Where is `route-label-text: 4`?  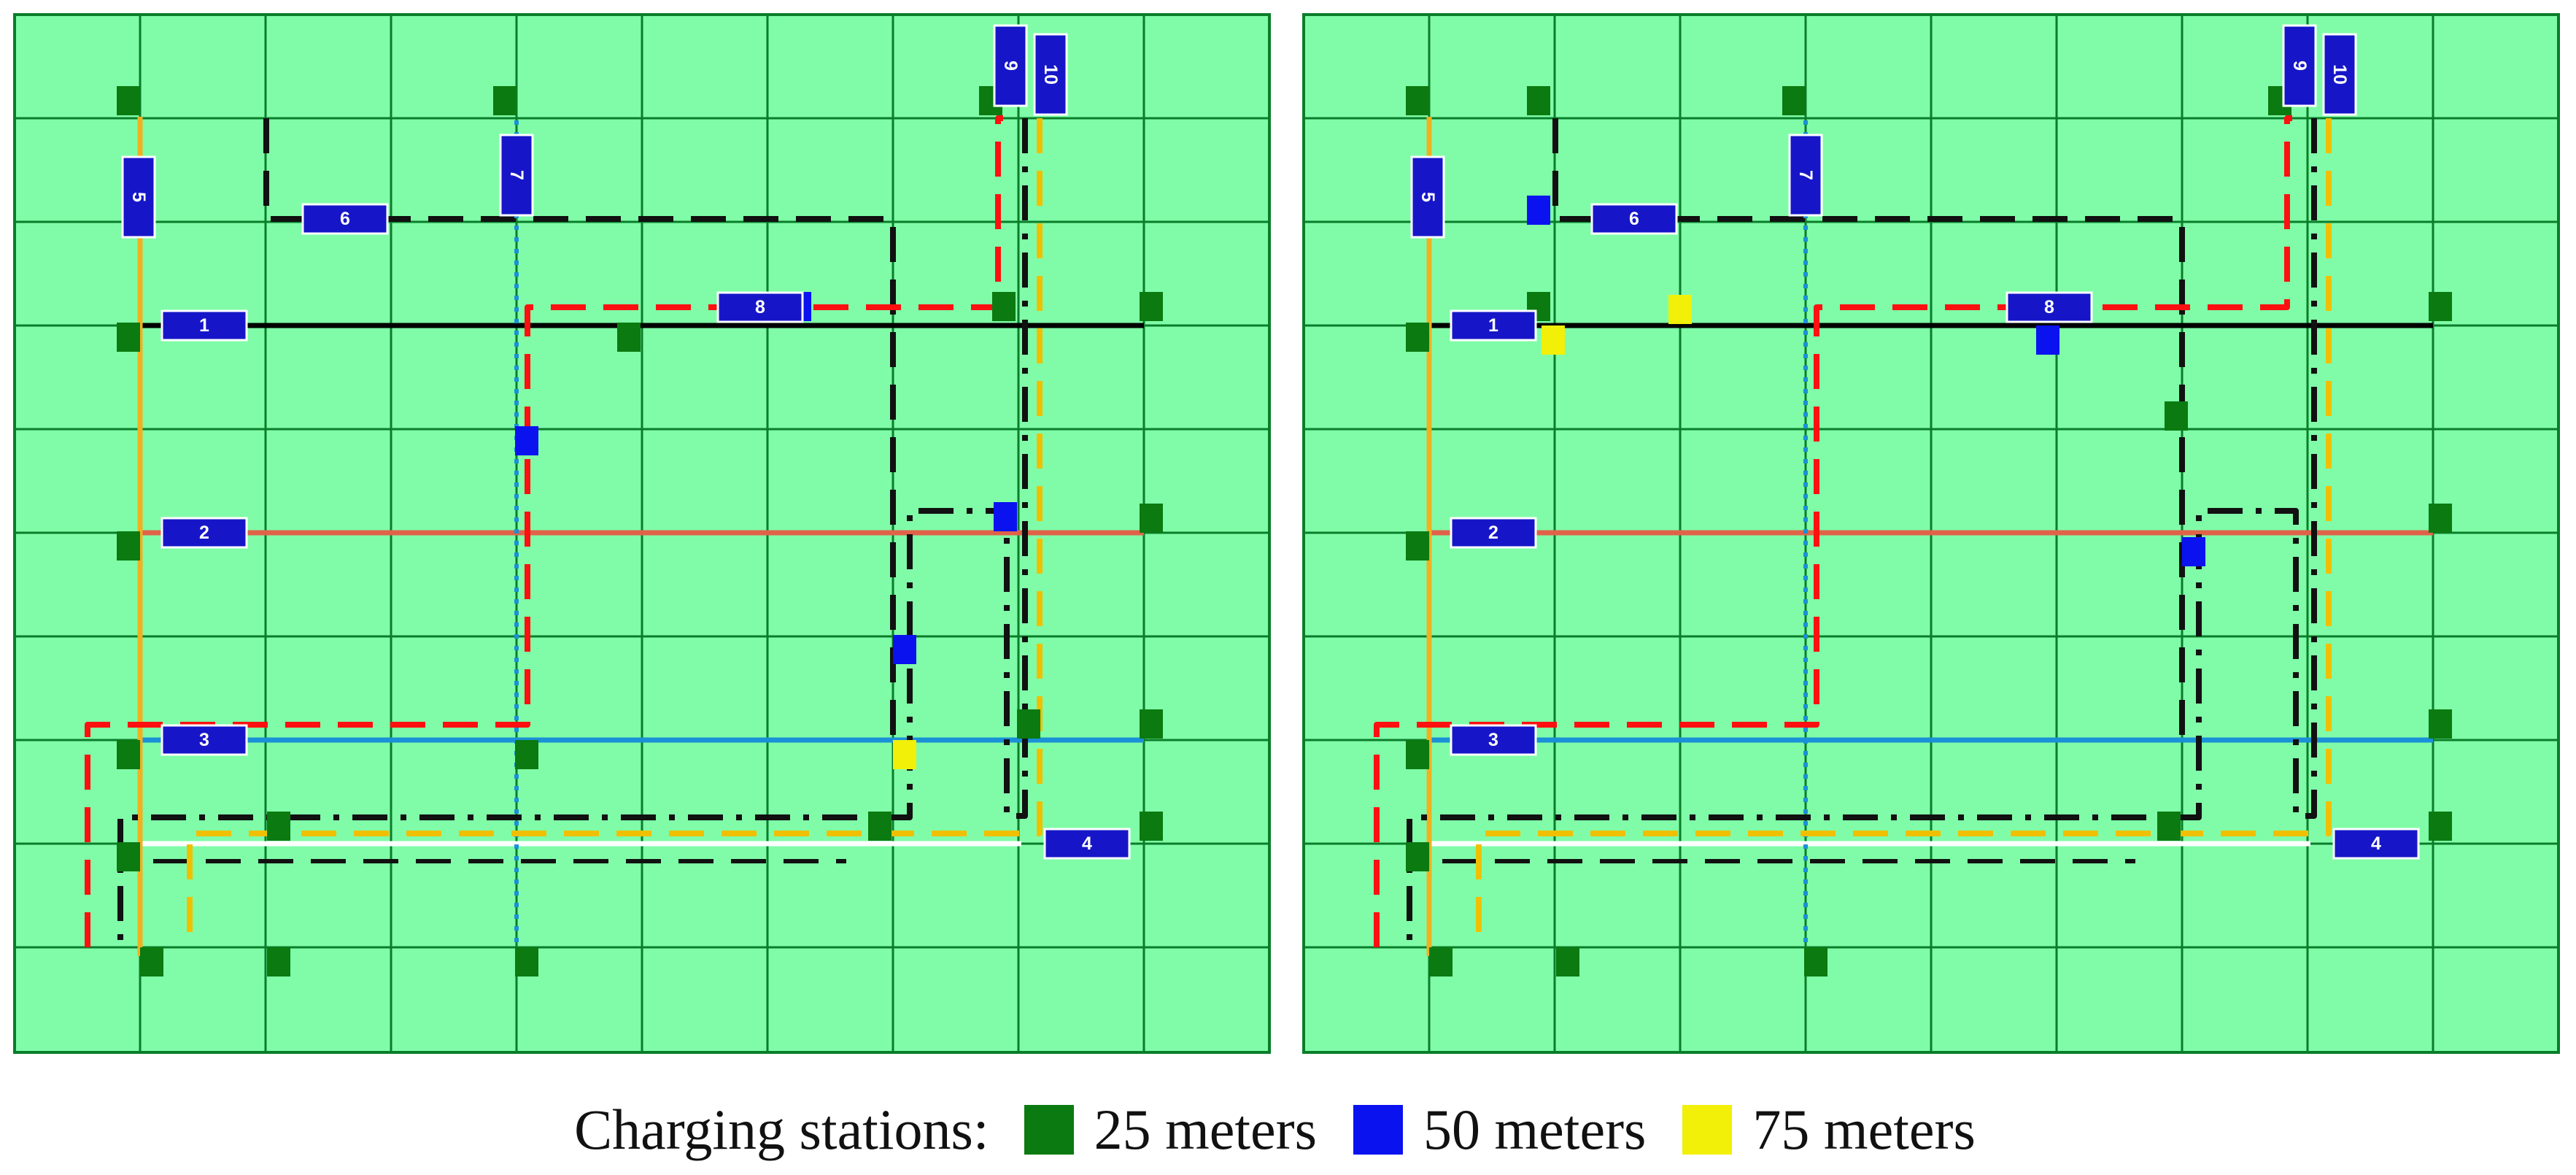 route-label-text: 4 is located at coordinates (1087, 843).